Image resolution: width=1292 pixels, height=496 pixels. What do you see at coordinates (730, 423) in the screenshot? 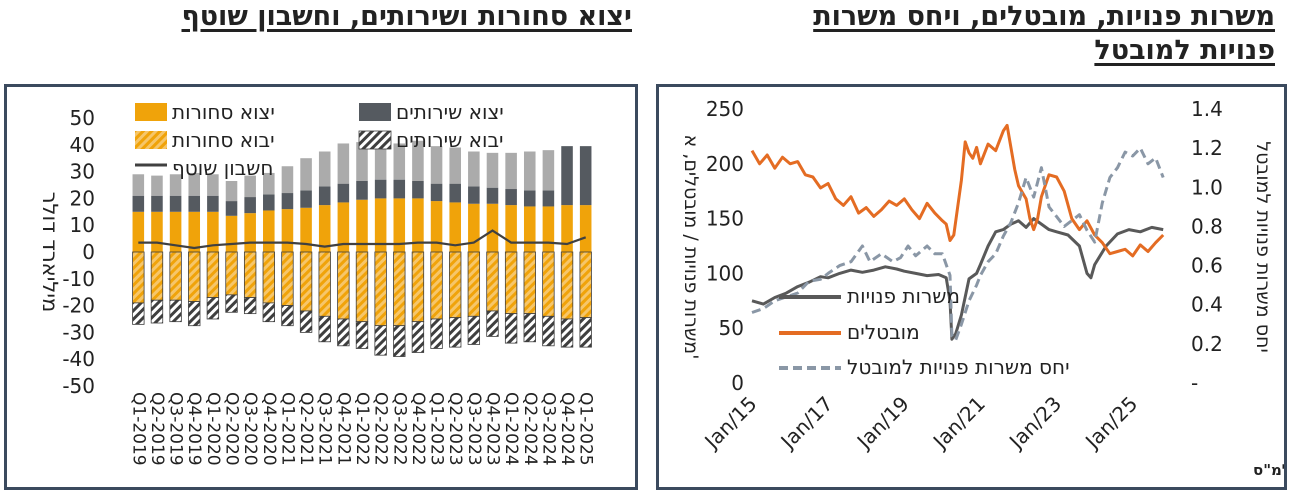
I see `right-xtick-0: Jan/15` at bounding box center [730, 423].